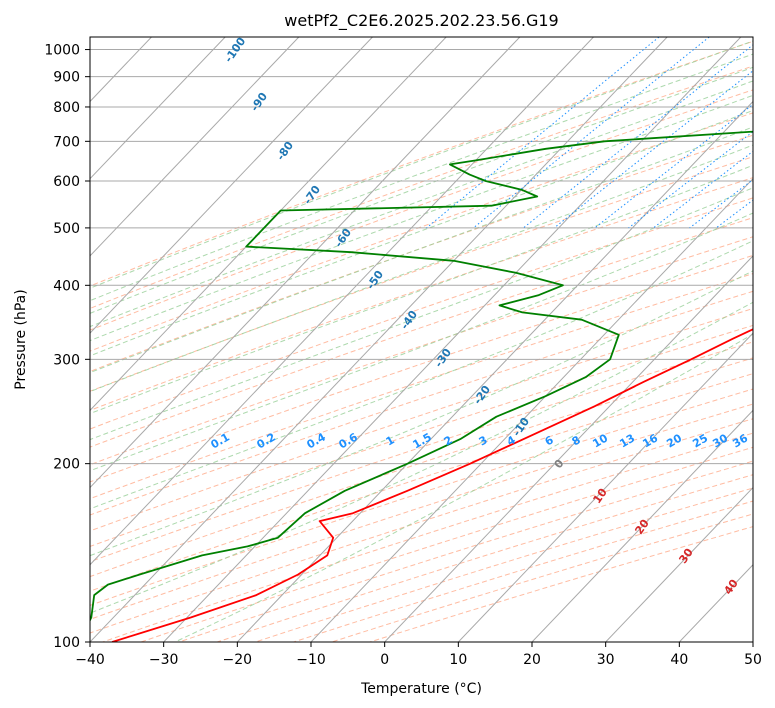 The width and height of the screenshot is (775, 708). Describe the element at coordinates (600, 440) in the screenshot. I see `mixing-ratio-label: 10` at that location.